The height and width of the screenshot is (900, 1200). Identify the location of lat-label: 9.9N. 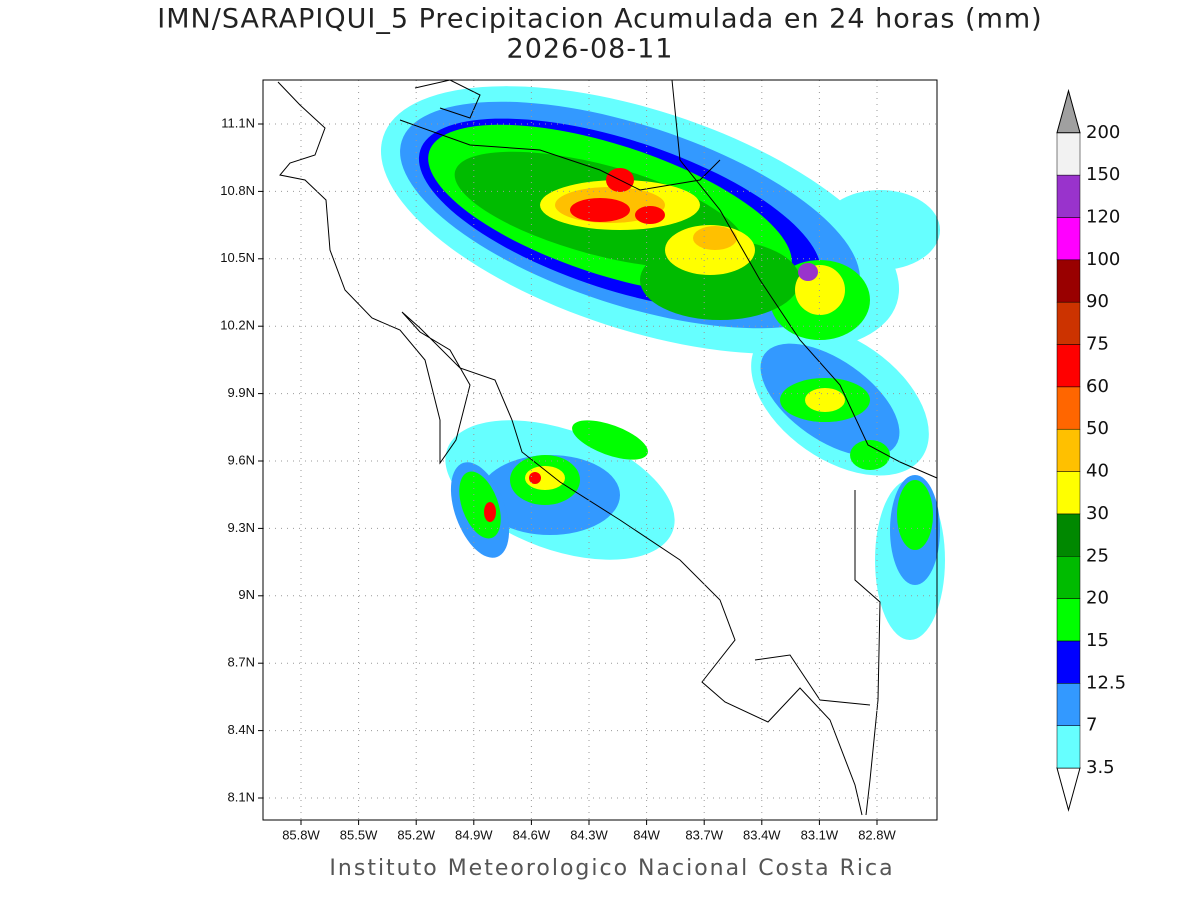
(241, 392).